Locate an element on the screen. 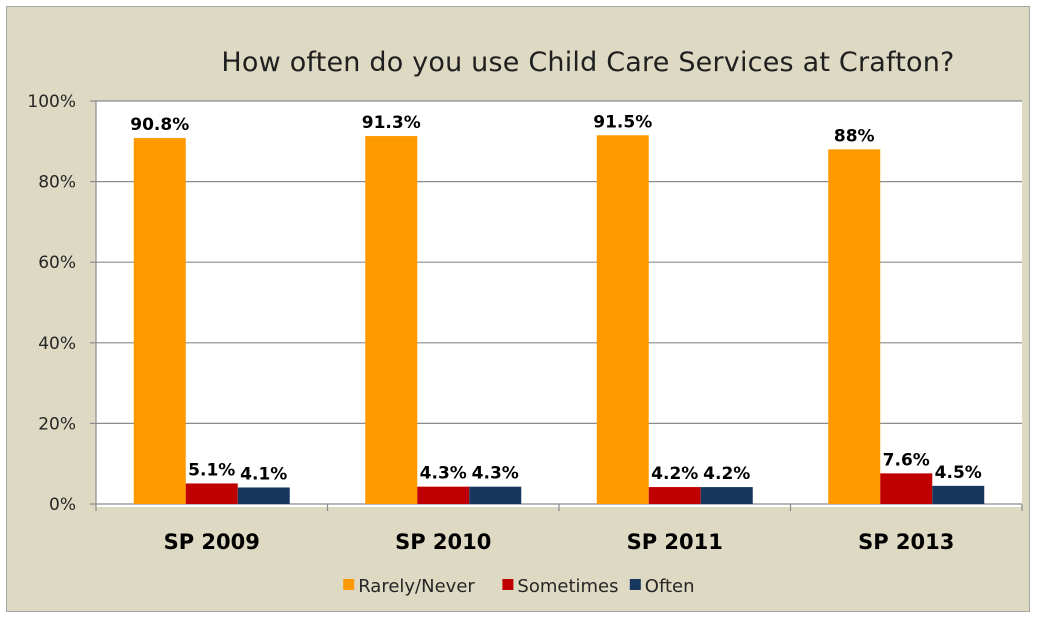 The image size is (1039, 618). data-label: 91.5% is located at coordinates (622, 122).